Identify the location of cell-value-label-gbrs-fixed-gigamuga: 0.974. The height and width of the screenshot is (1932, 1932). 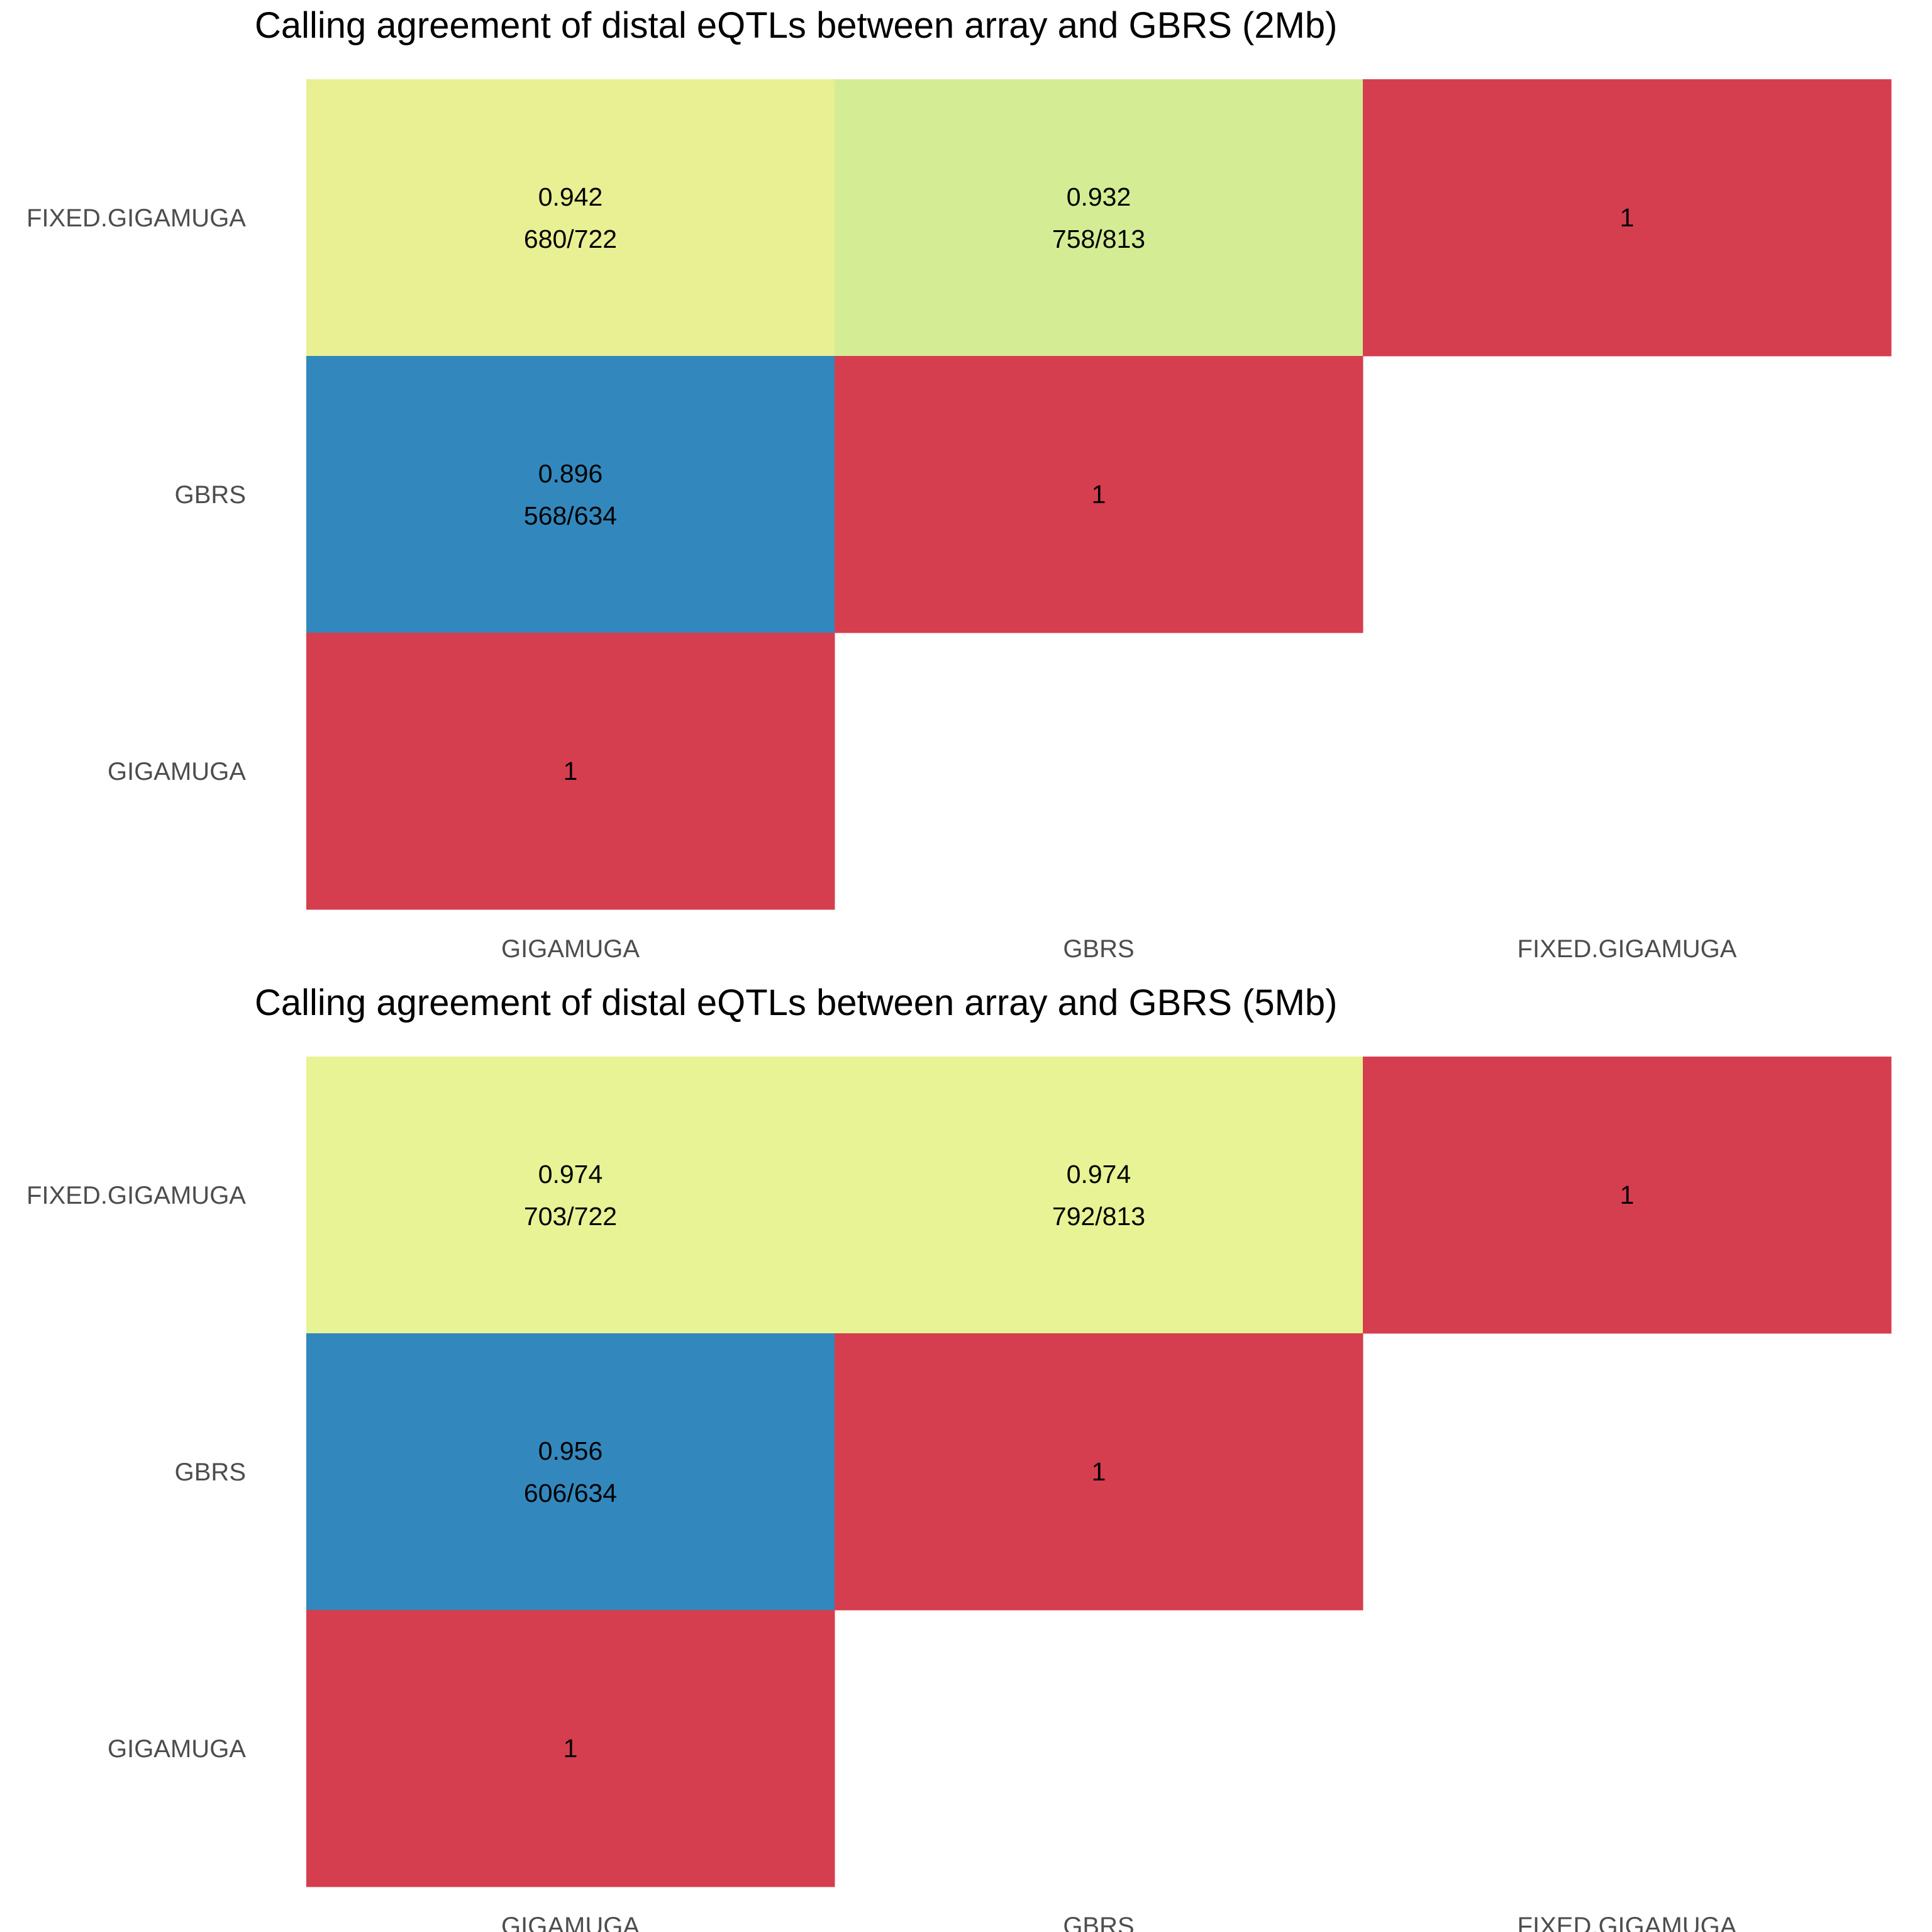
(1099, 1174).